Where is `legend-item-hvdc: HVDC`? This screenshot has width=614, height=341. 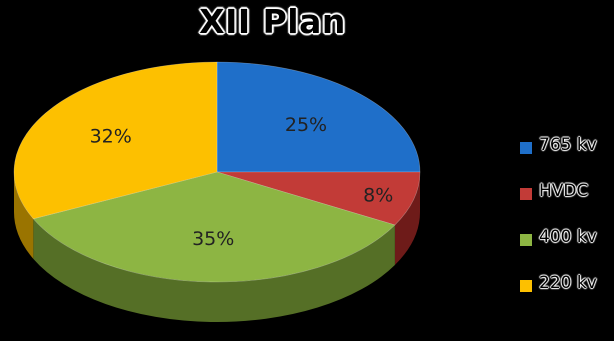
legend-item-hvdc: HVDC is located at coordinates (564, 193).